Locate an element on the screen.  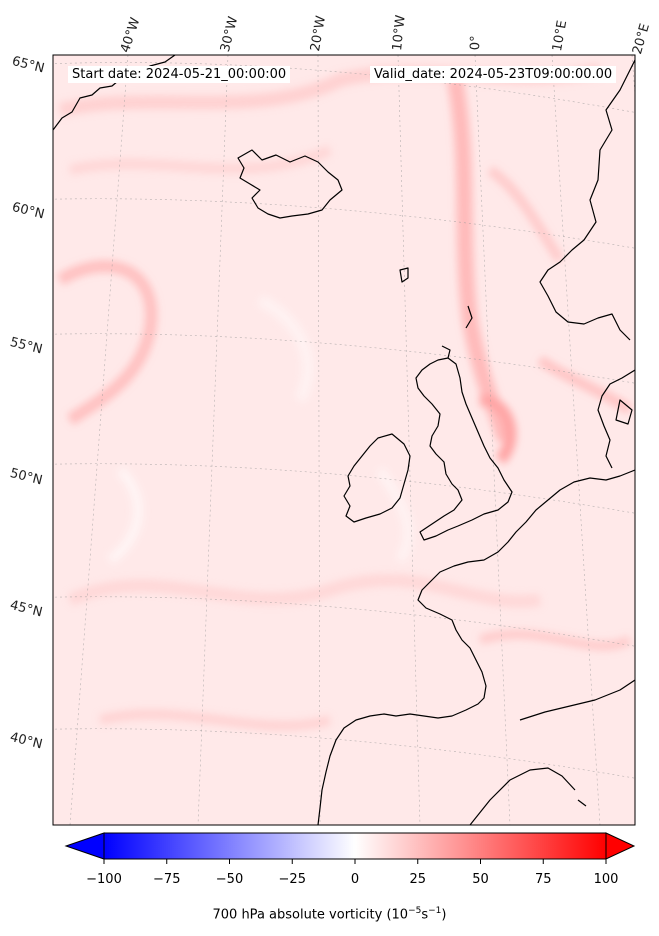
colorbar-low-extension is located at coordinates (84, 846).